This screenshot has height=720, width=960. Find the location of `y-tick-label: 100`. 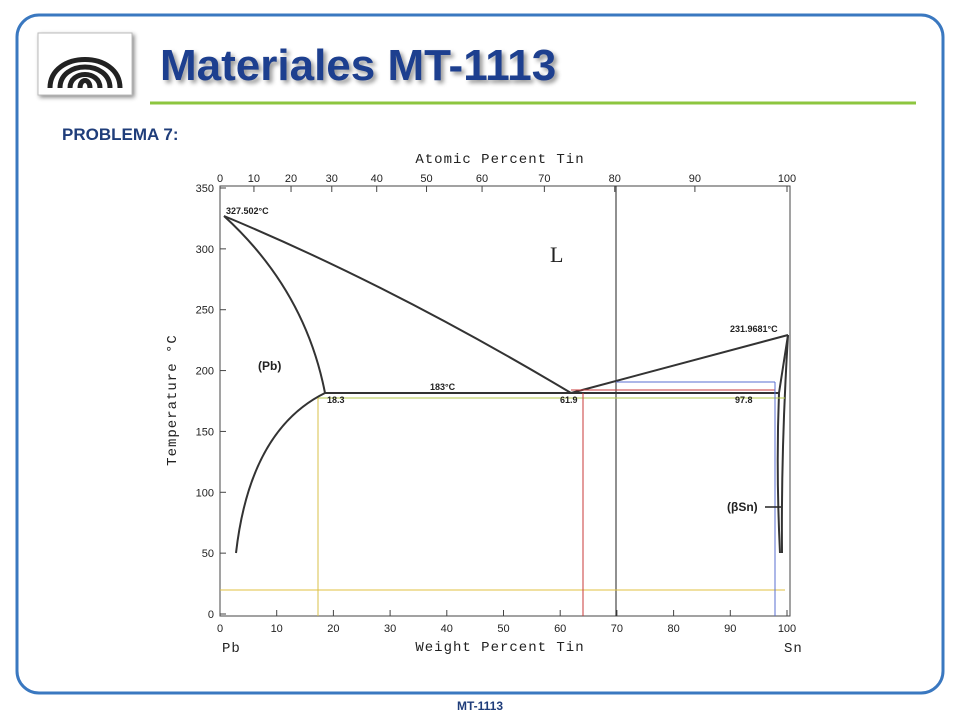

y-tick-label: 100 is located at coordinates (205, 493).